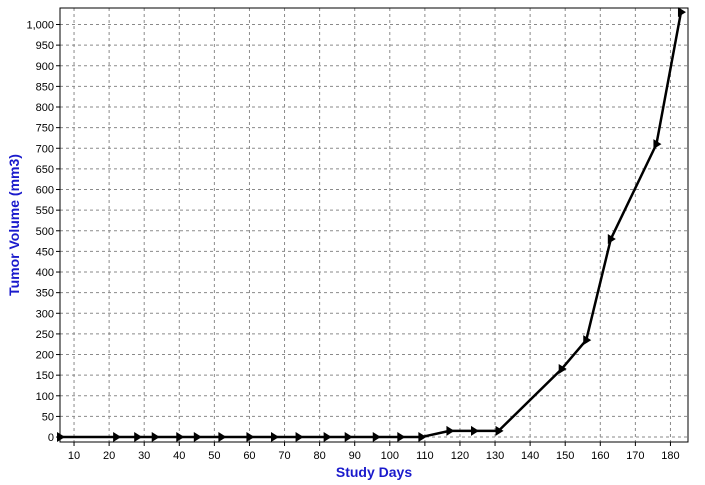  What do you see at coordinates (374, 472) in the screenshot?
I see `x-axis-title: Study Days` at bounding box center [374, 472].